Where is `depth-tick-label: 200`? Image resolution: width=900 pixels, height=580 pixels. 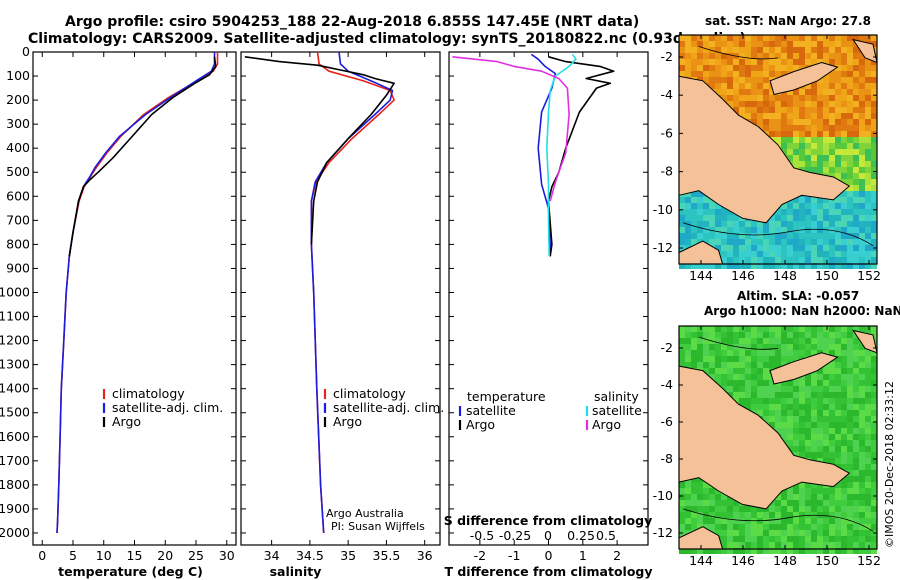 depth-tick-label: 200 is located at coordinates (18, 99).